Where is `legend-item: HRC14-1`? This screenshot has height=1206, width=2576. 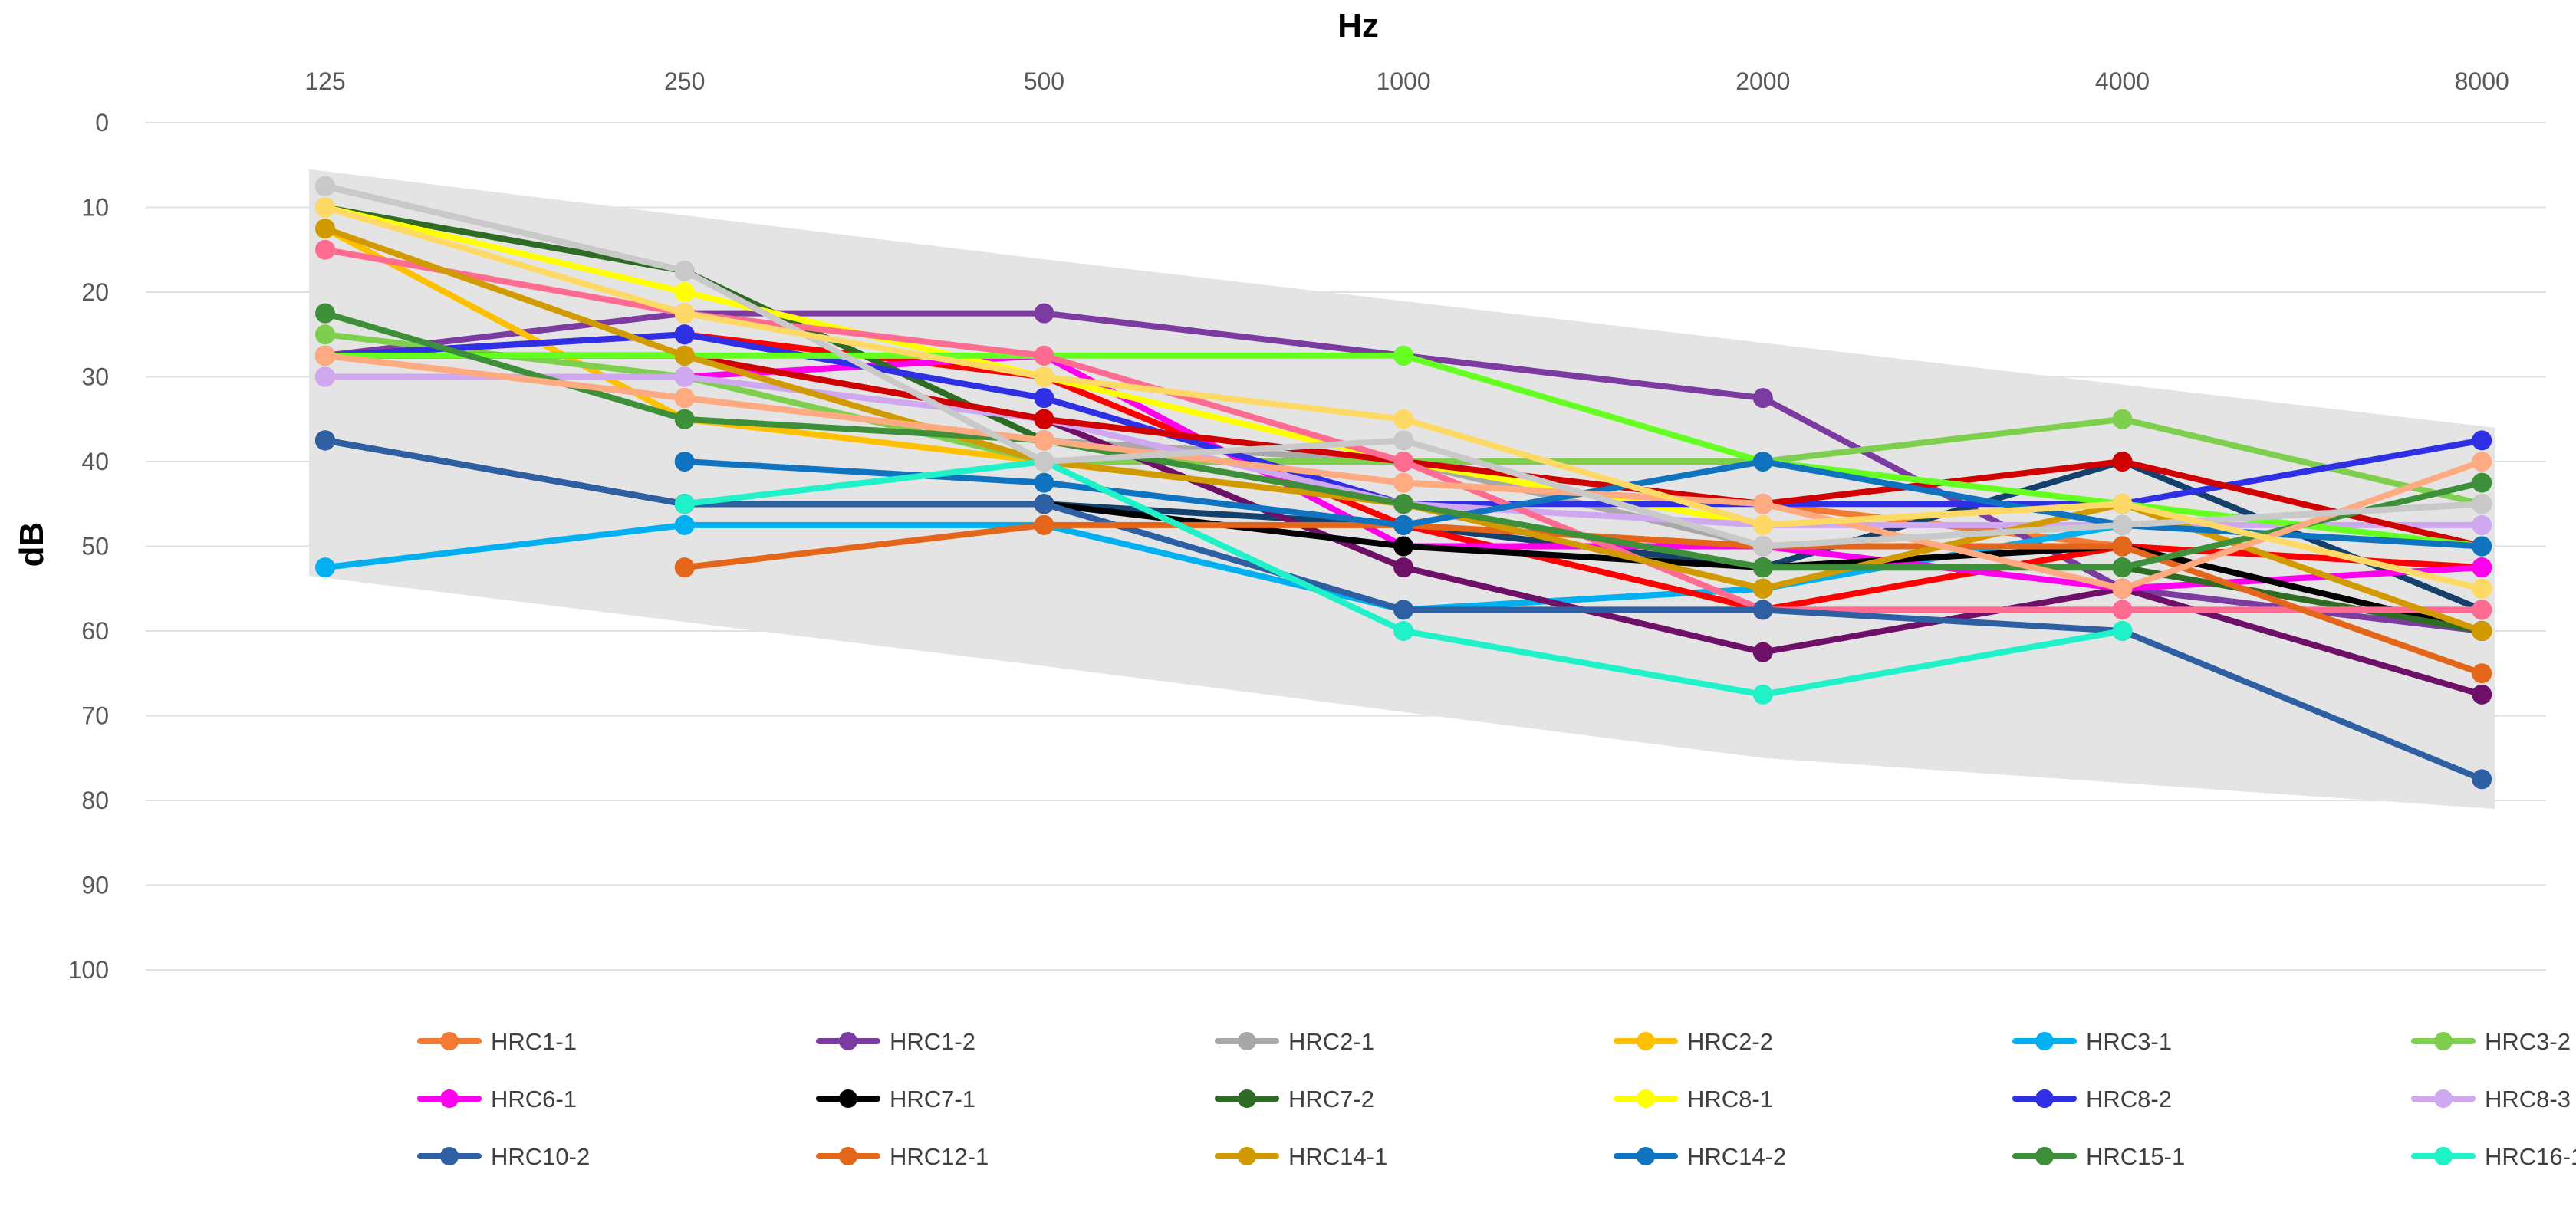 legend-item: HRC14-1 is located at coordinates (1301, 1156).